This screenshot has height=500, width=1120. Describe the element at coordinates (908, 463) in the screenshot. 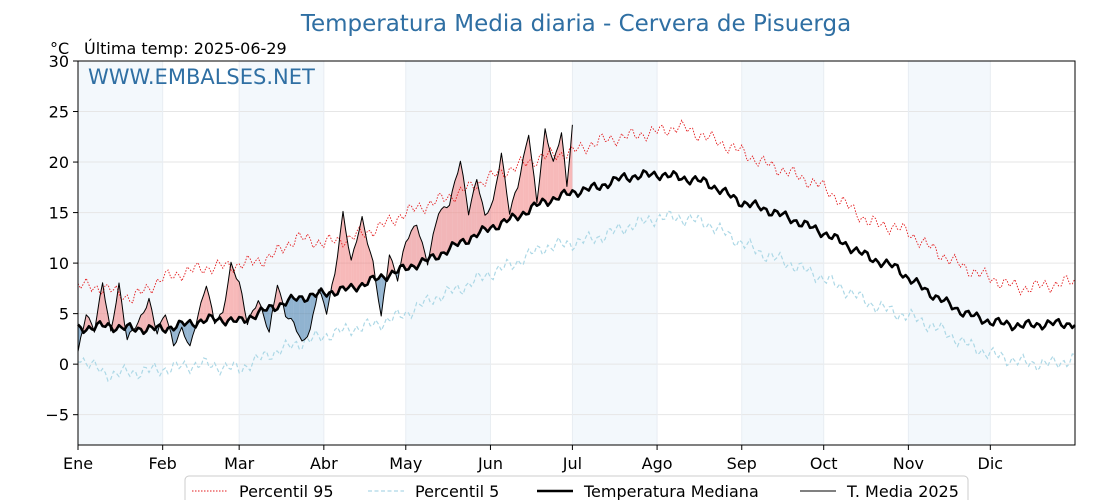

I see `x-tick-label: Nov` at that location.